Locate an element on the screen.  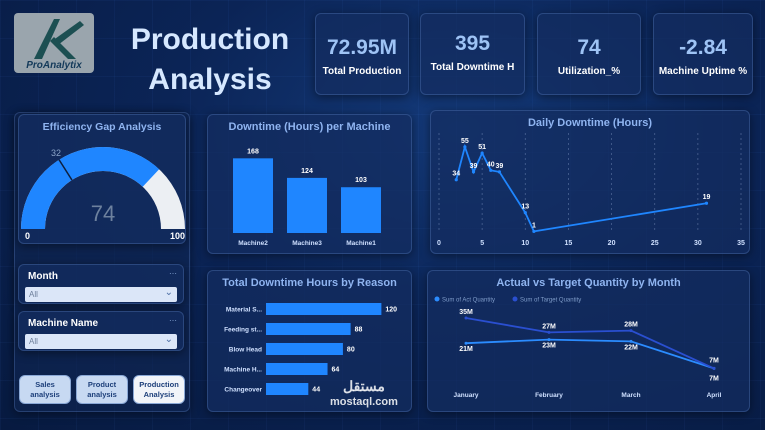
legend-label: Sum of Act Quantity is located at coordinates (468, 301).